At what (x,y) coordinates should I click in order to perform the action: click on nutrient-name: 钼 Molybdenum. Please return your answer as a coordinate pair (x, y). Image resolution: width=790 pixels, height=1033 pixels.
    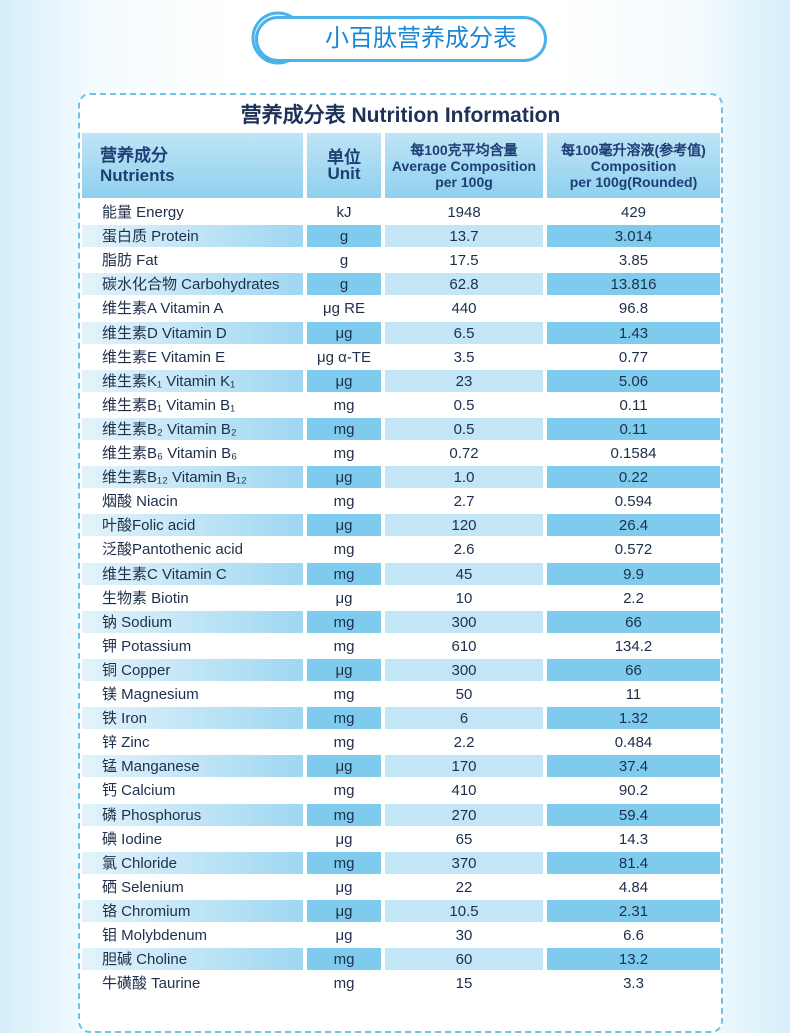
    Looking at the image, I should click on (155, 935).